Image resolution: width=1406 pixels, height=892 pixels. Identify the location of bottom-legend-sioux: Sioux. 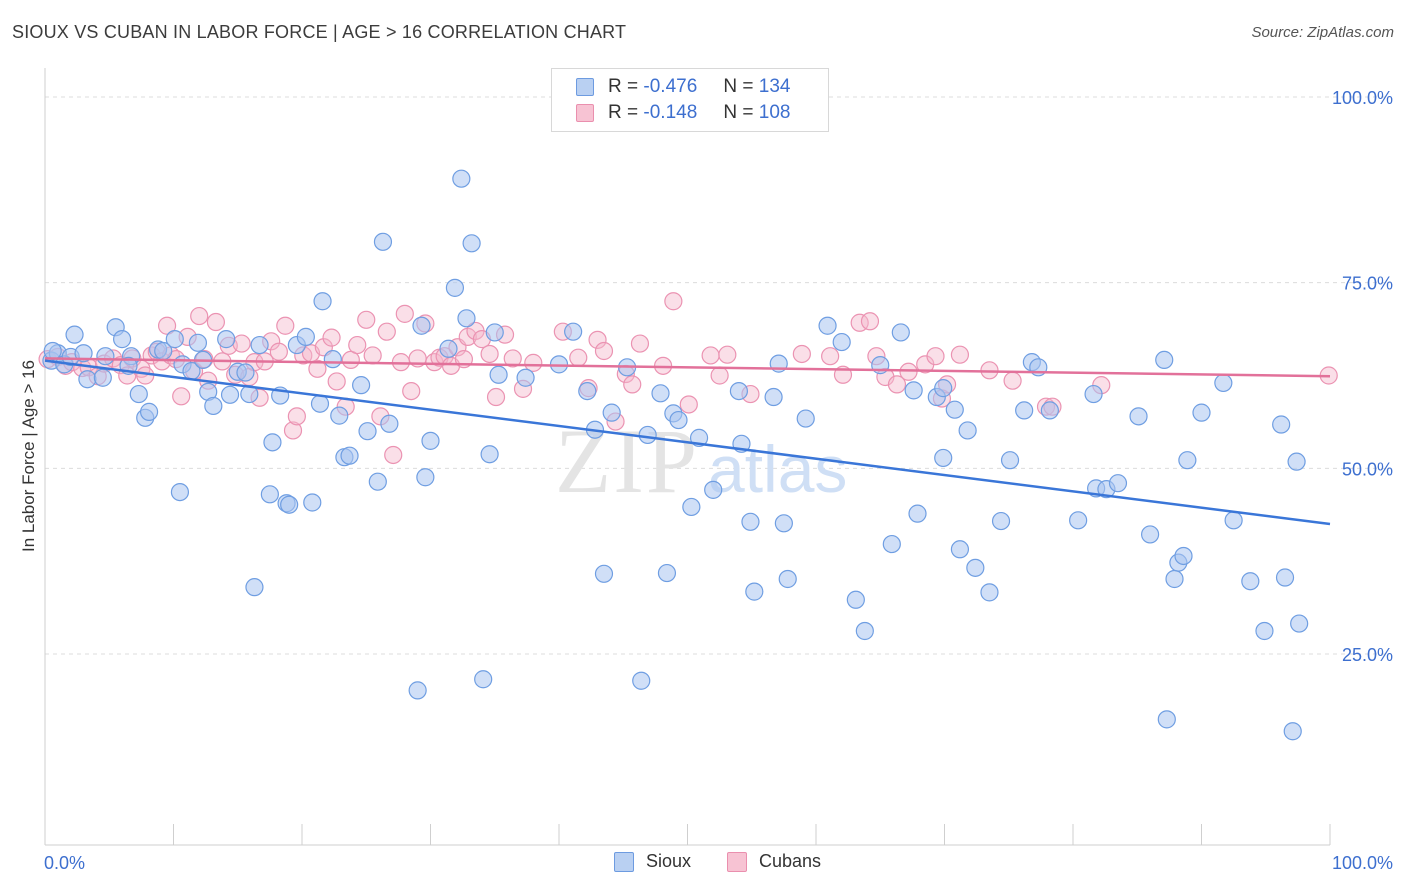
(652, 861).